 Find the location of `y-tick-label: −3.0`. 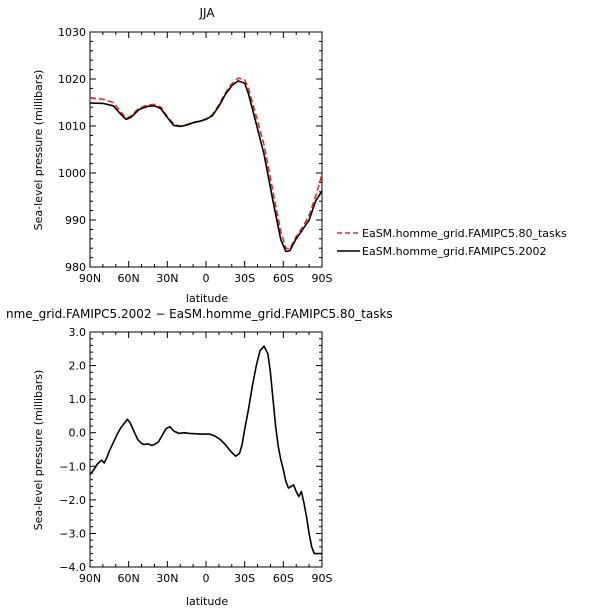

y-tick-label: −3.0 is located at coordinates (72, 533).